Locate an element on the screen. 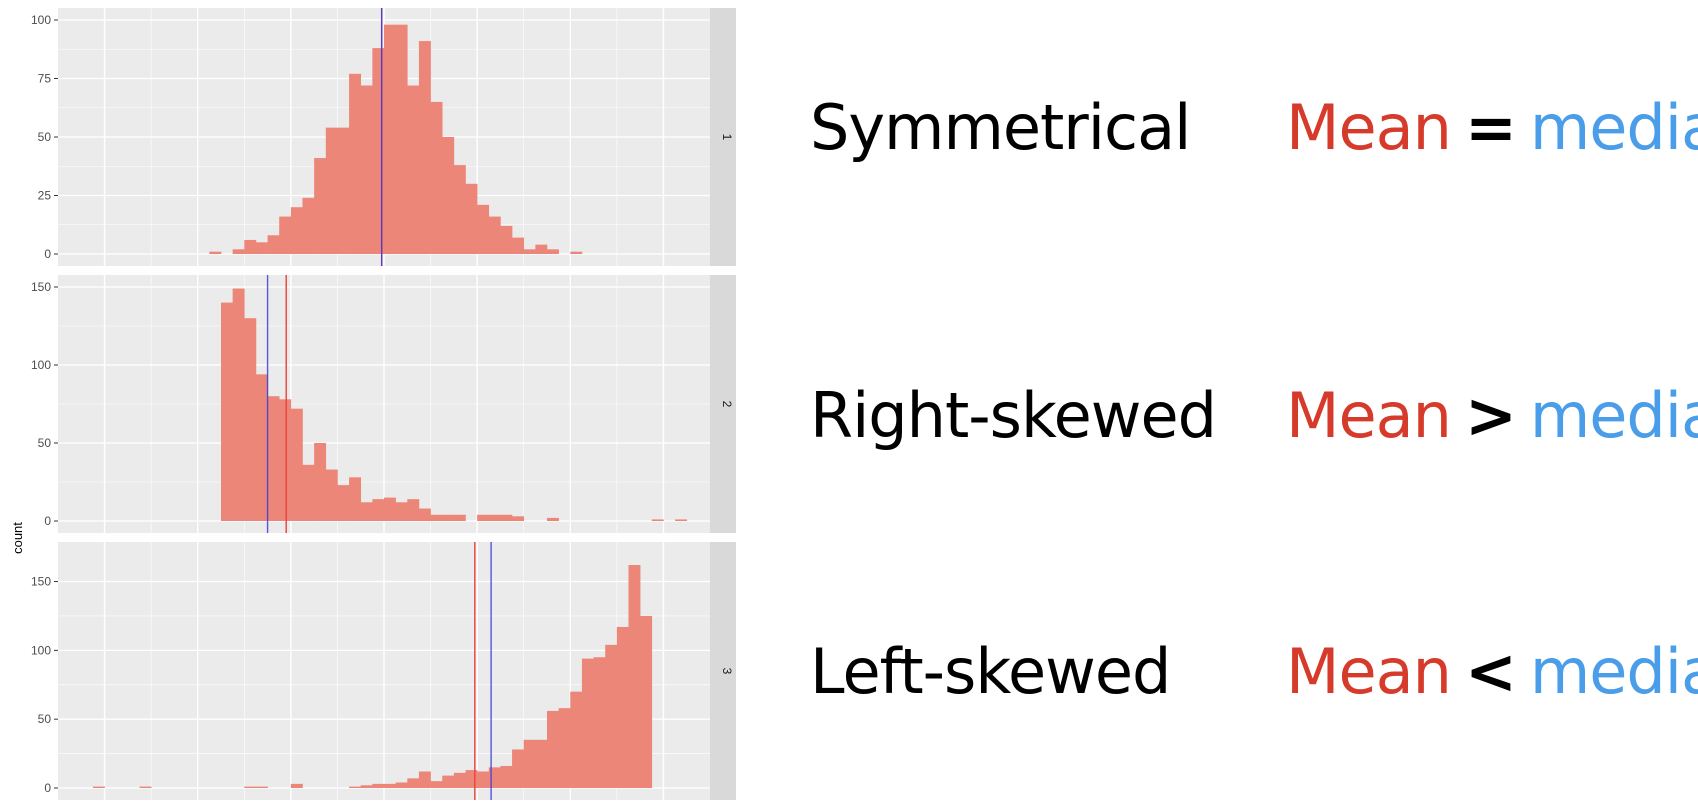 Image resolution: width=1698 pixels, height=802 pixels. y-tick-label: 75 is located at coordinates (45, 79).